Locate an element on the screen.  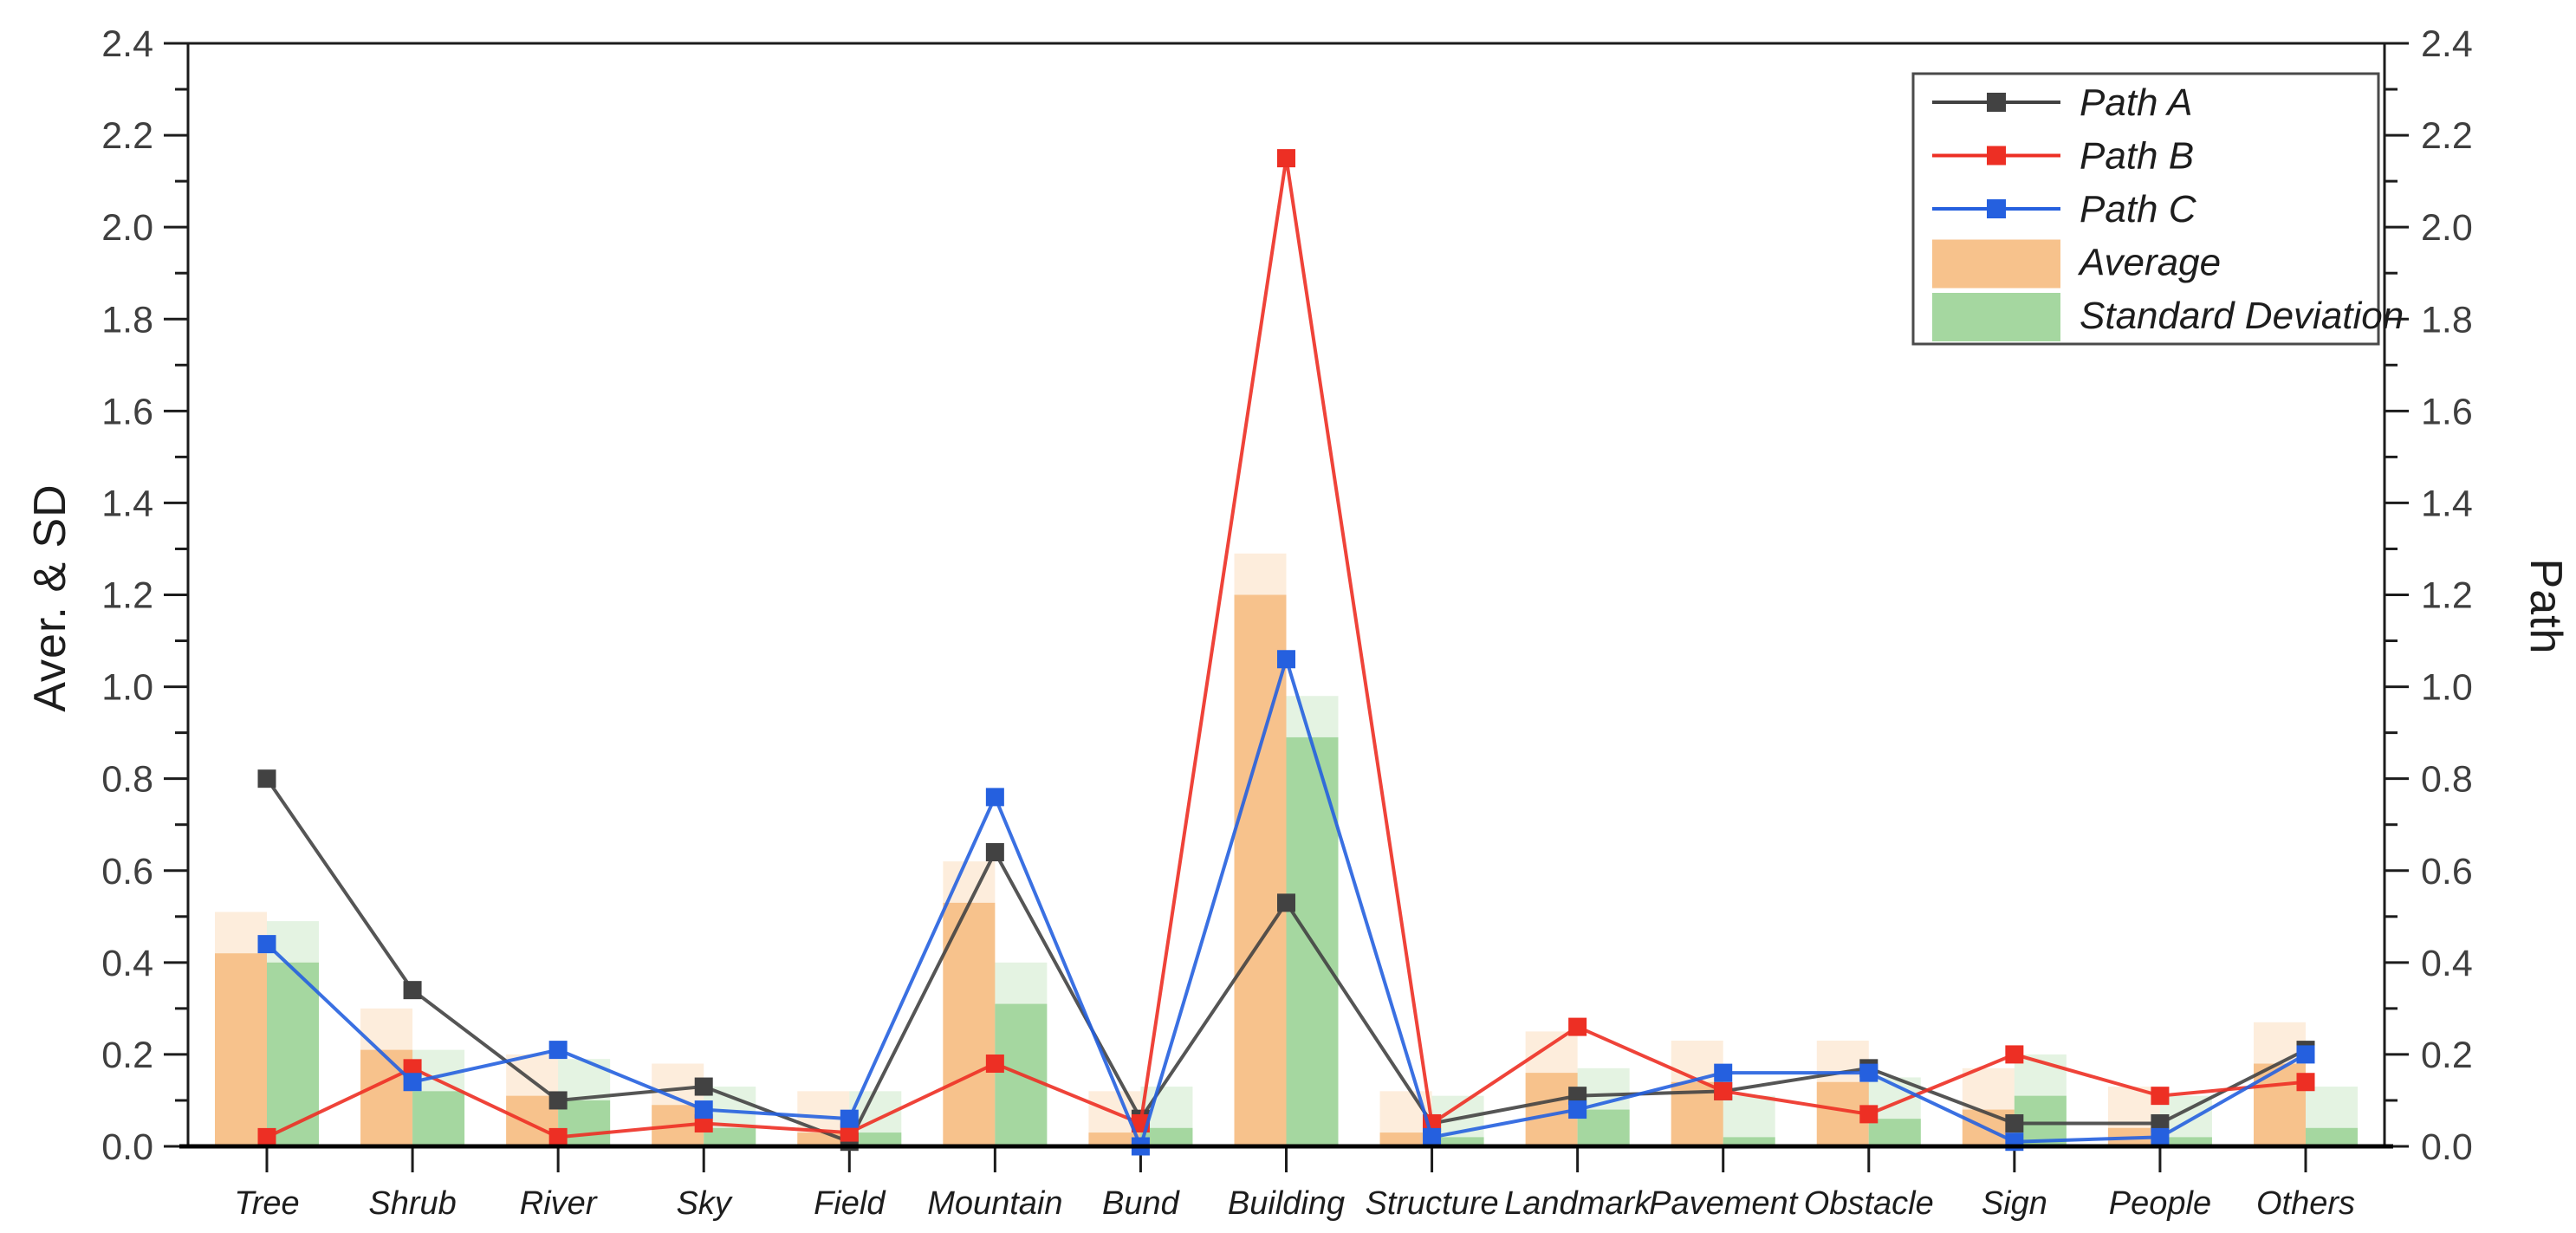
bar-standard-deviation-field is located at coordinates (876, 1139).